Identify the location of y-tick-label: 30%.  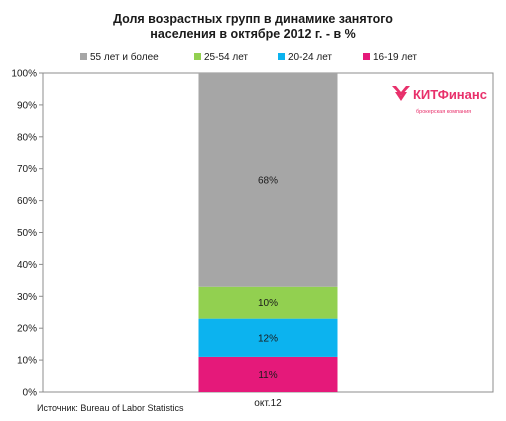
(27, 297).